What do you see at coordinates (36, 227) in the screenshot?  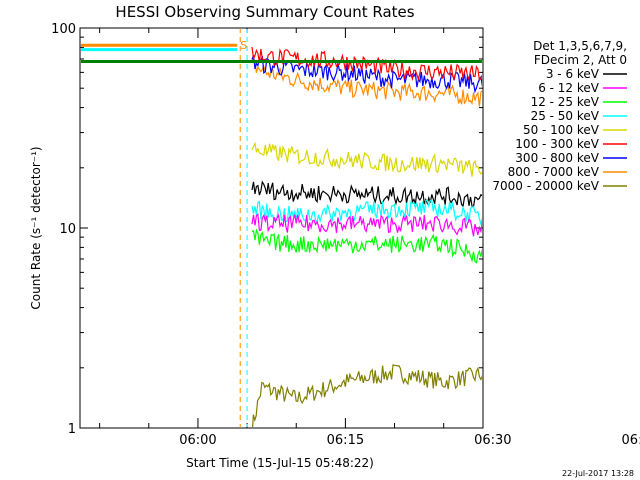 I see `y-axis-label: Count Rate (s⁻¹ detector⁻¹)` at bounding box center [36, 227].